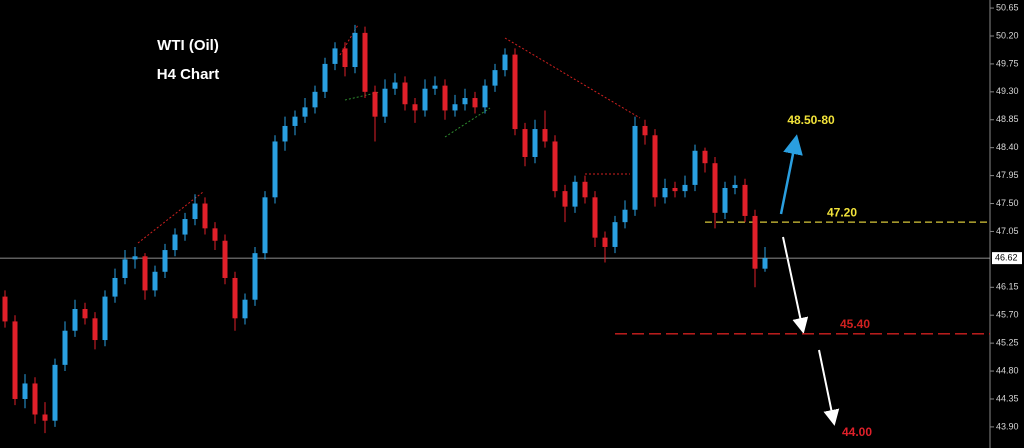  What do you see at coordinates (1007, 91) in the screenshot?
I see `y-tick-label: 49.30` at bounding box center [1007, 91].